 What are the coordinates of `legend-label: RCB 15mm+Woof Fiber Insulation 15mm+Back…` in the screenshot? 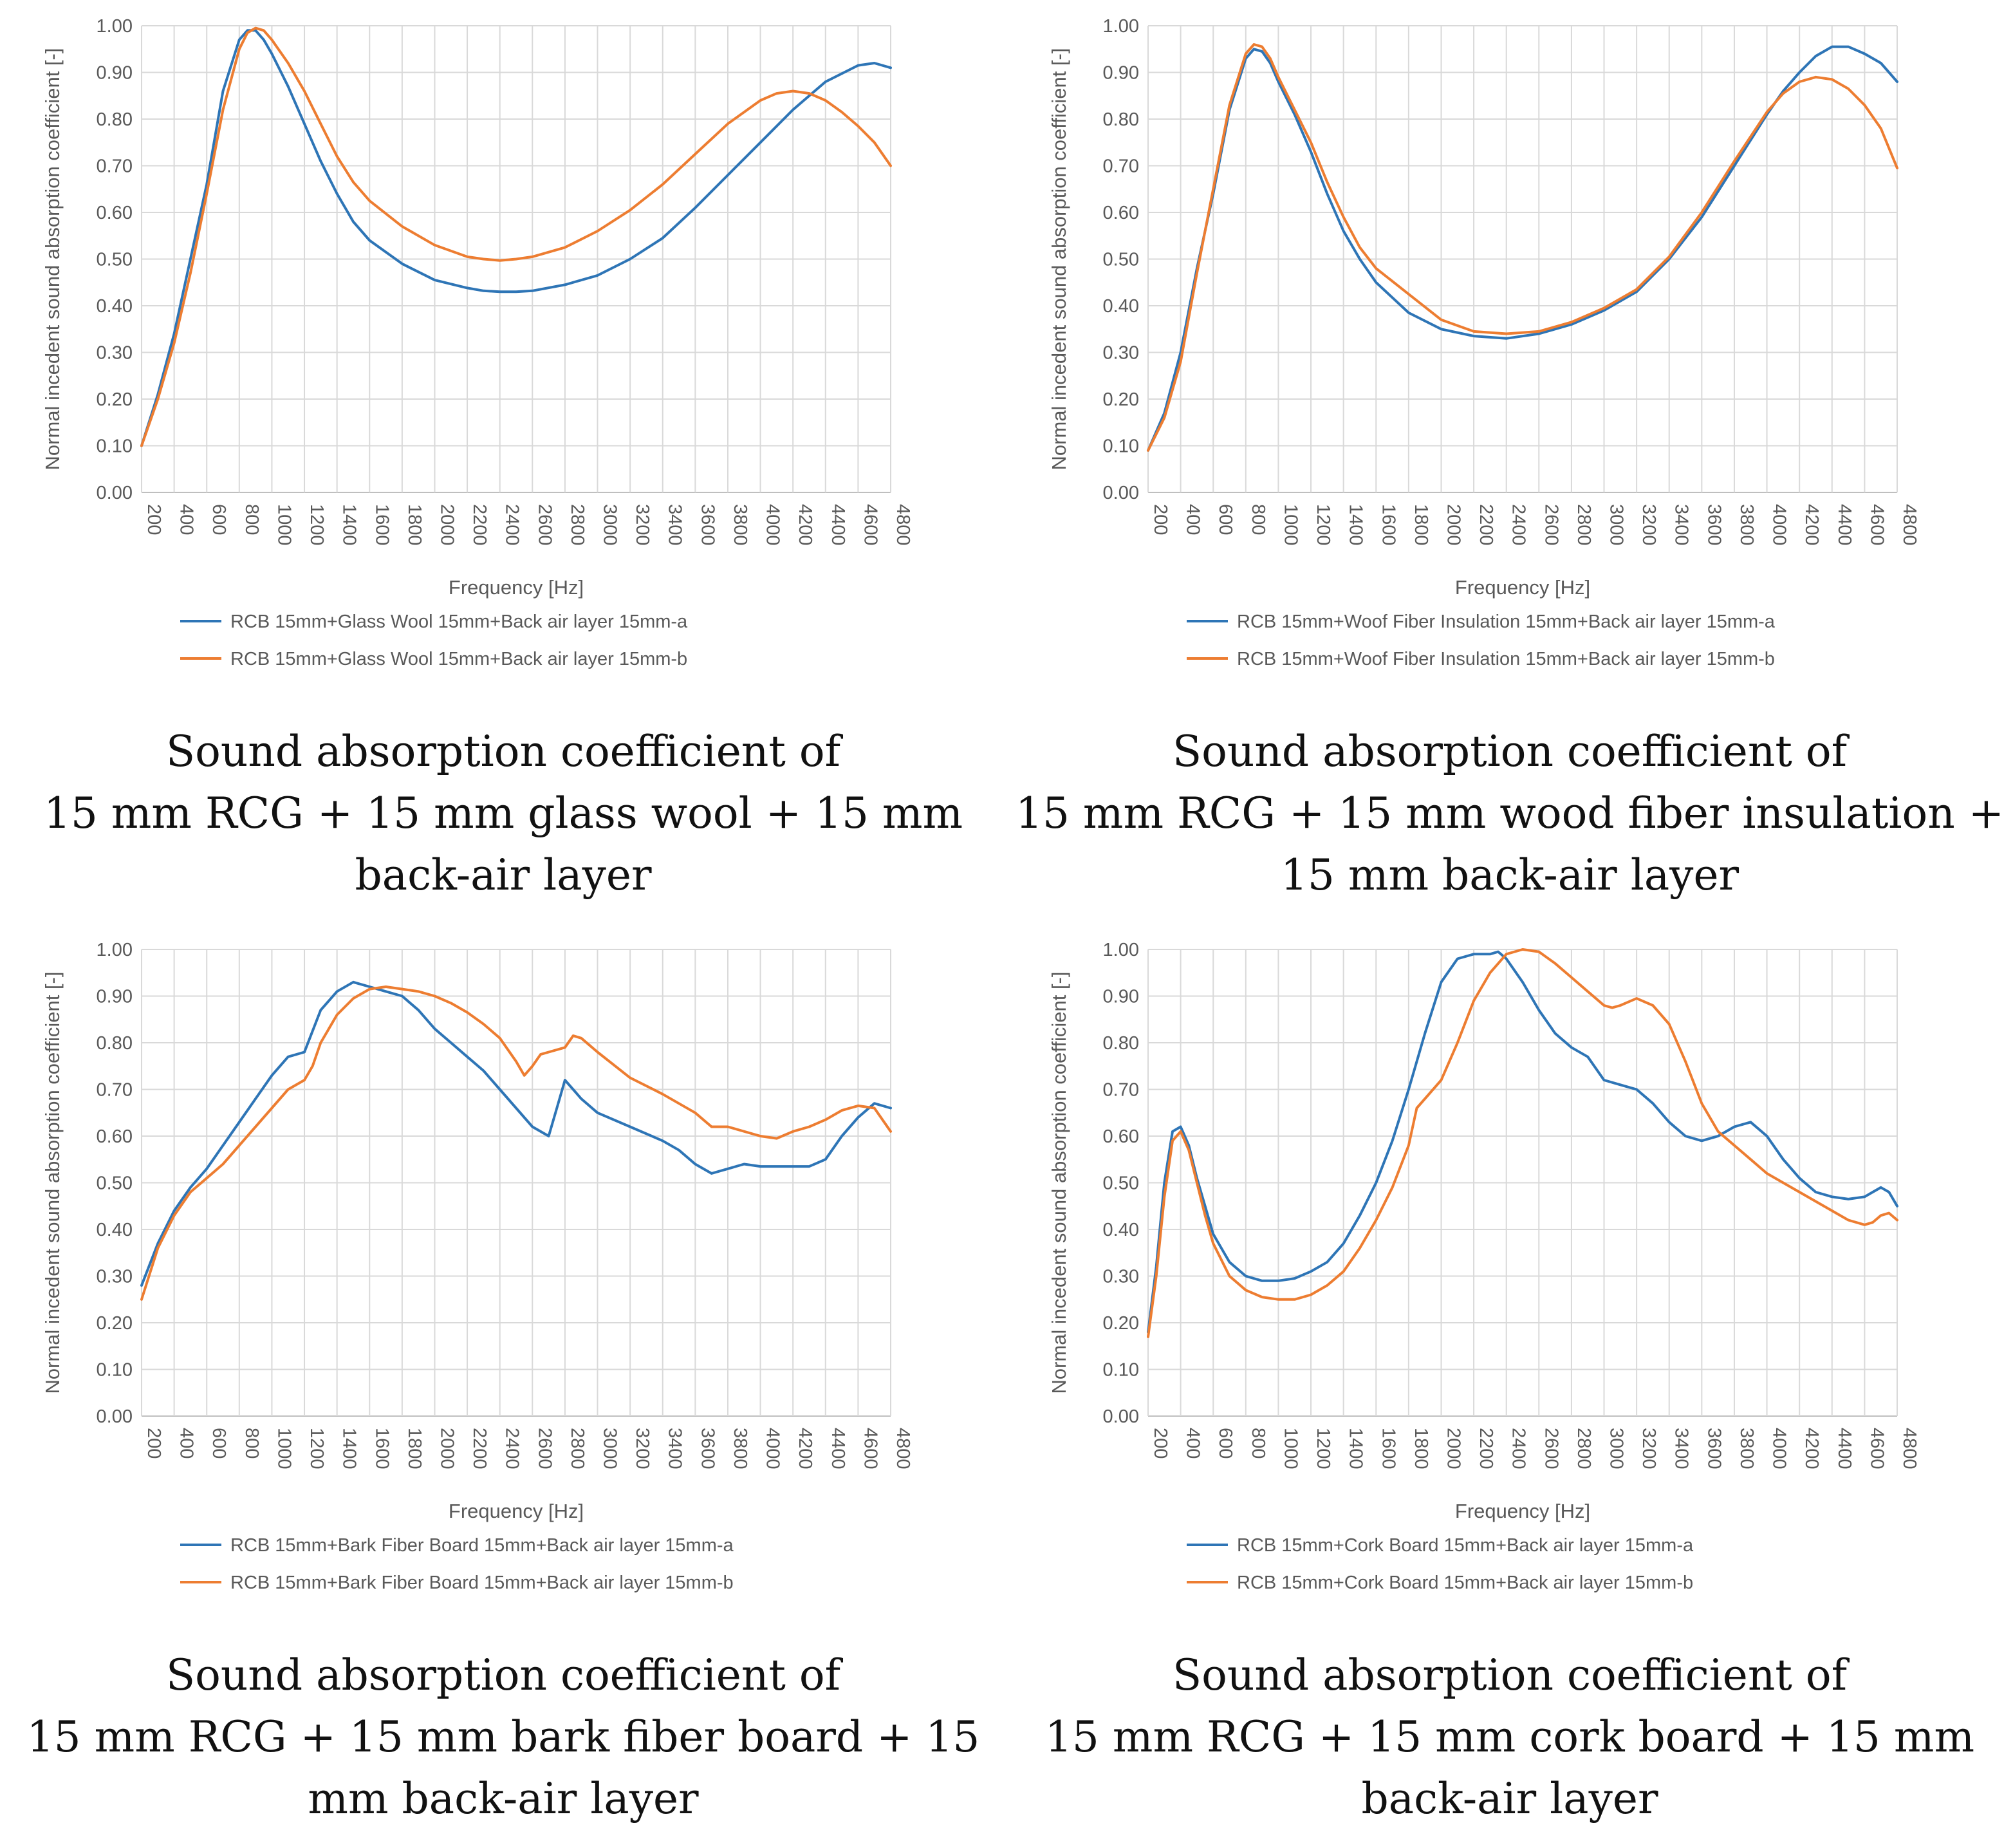 It's located at (1506, 621).